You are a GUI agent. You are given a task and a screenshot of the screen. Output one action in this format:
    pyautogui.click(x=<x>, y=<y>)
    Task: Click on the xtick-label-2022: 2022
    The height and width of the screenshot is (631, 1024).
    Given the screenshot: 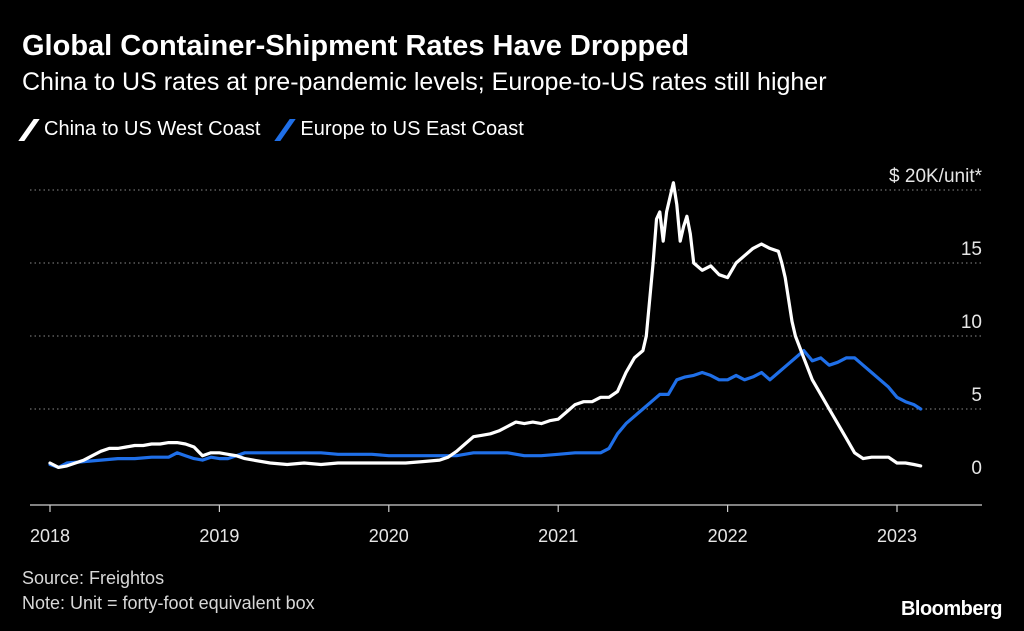 What is the action you would take?
    pyautogui.click(x=728, y=536)
    